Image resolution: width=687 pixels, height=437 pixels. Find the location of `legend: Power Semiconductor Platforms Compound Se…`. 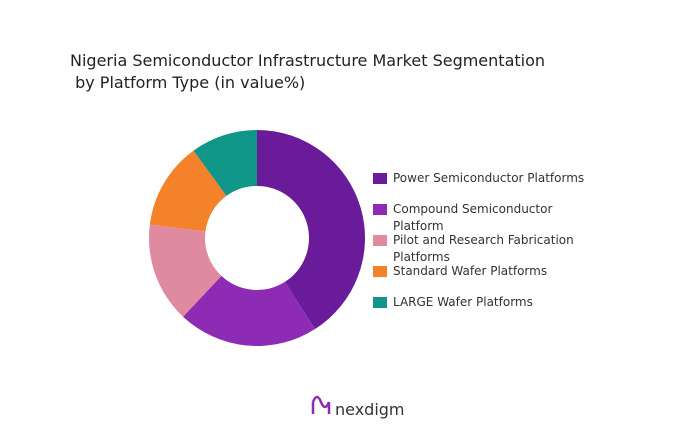

legend: Power Semiconductor Platforms Compound Se… is located at coordinates (493, 247).